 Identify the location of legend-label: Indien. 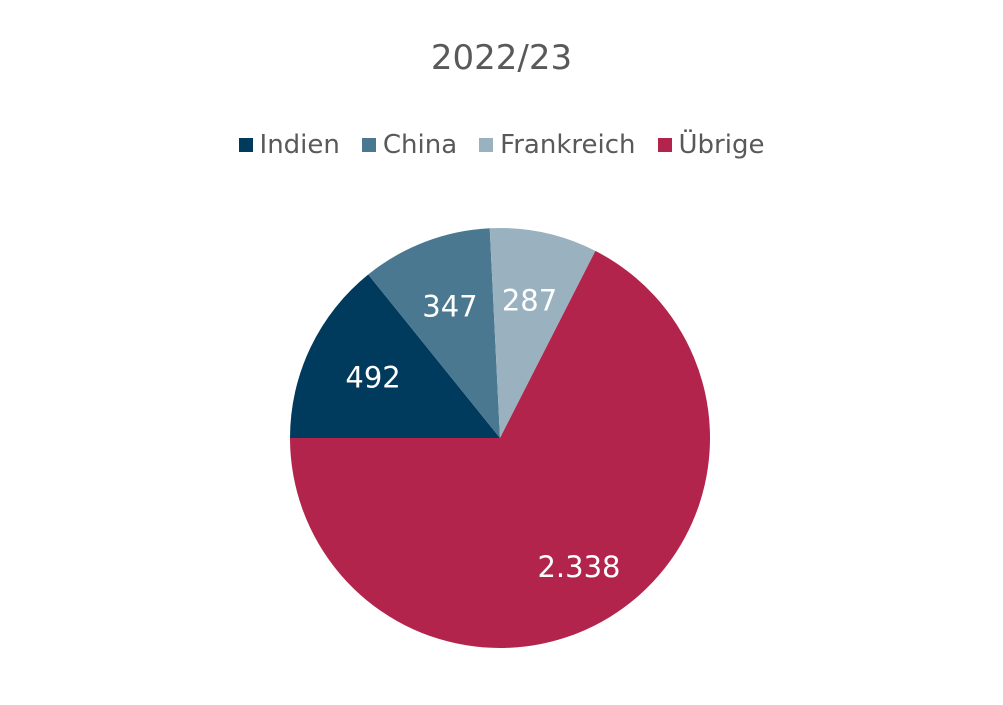
(299, 145).